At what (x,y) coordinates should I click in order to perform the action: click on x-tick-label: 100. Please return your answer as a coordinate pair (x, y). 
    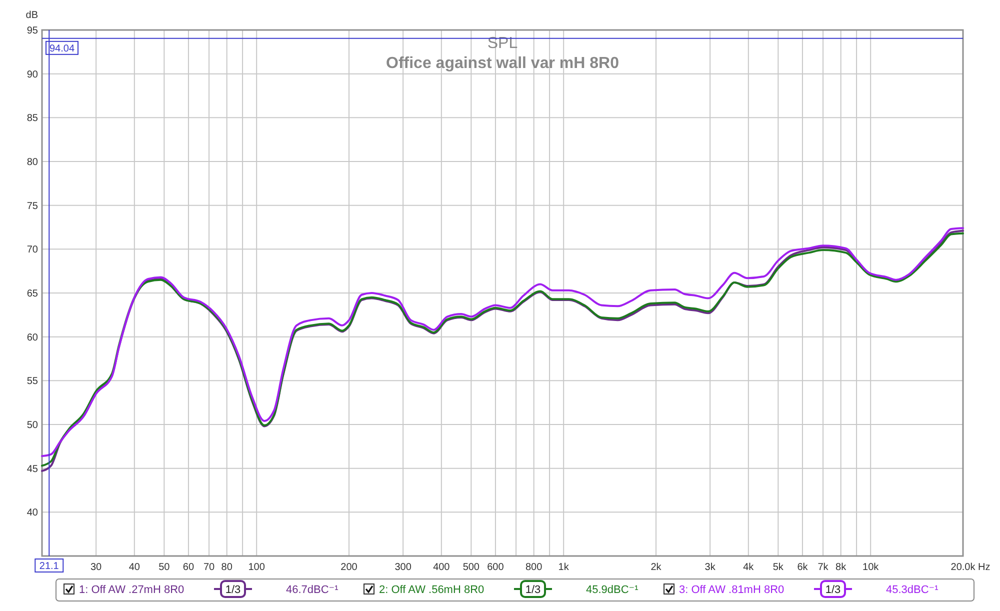
    Looking at the image, I should click on (257, 567).